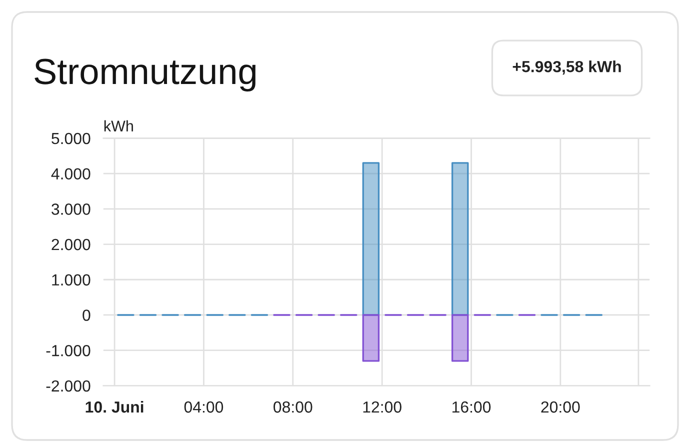 Image resolution: width=690 pixels, height=448 pixels. Describe the element at coordinates (566, 67) in the screenshot. I see `text: +5.993,58 kWh` at that location.